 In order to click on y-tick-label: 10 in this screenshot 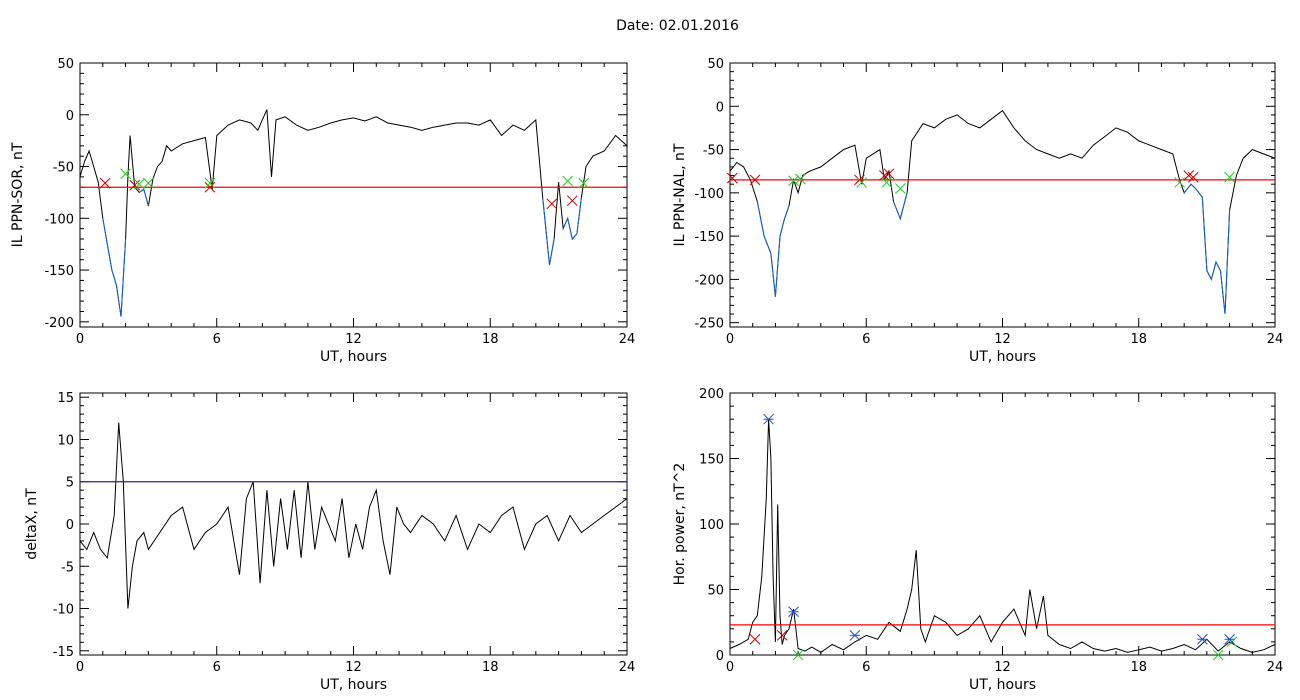, I will do `click(65, 440)`.